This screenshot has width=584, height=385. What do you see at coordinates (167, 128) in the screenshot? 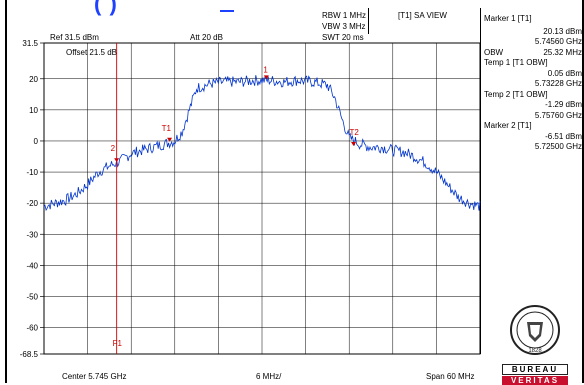
I see `marker-t1-label: T1` at bounding box center [167, 128].